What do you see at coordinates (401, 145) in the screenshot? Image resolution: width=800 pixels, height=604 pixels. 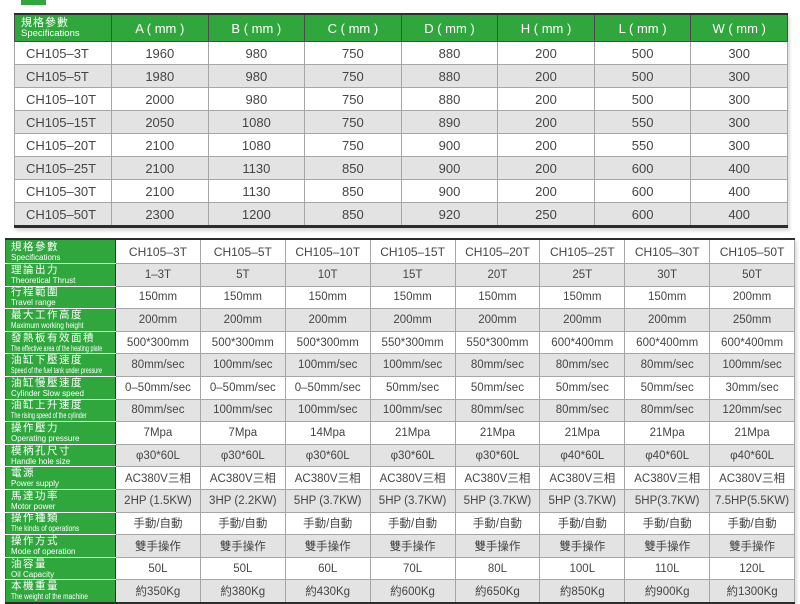 I see `table-row: CH105–20T 2100 1080 750 900 200 550 300` at bounding box center [401, 145].